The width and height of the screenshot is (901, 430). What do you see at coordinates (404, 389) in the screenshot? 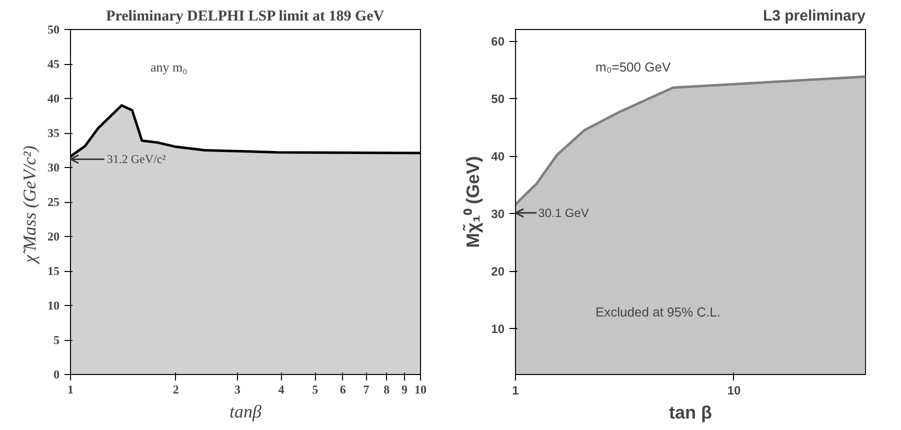
I see `x-tick-label: 9` at bounding box center [404, 389].